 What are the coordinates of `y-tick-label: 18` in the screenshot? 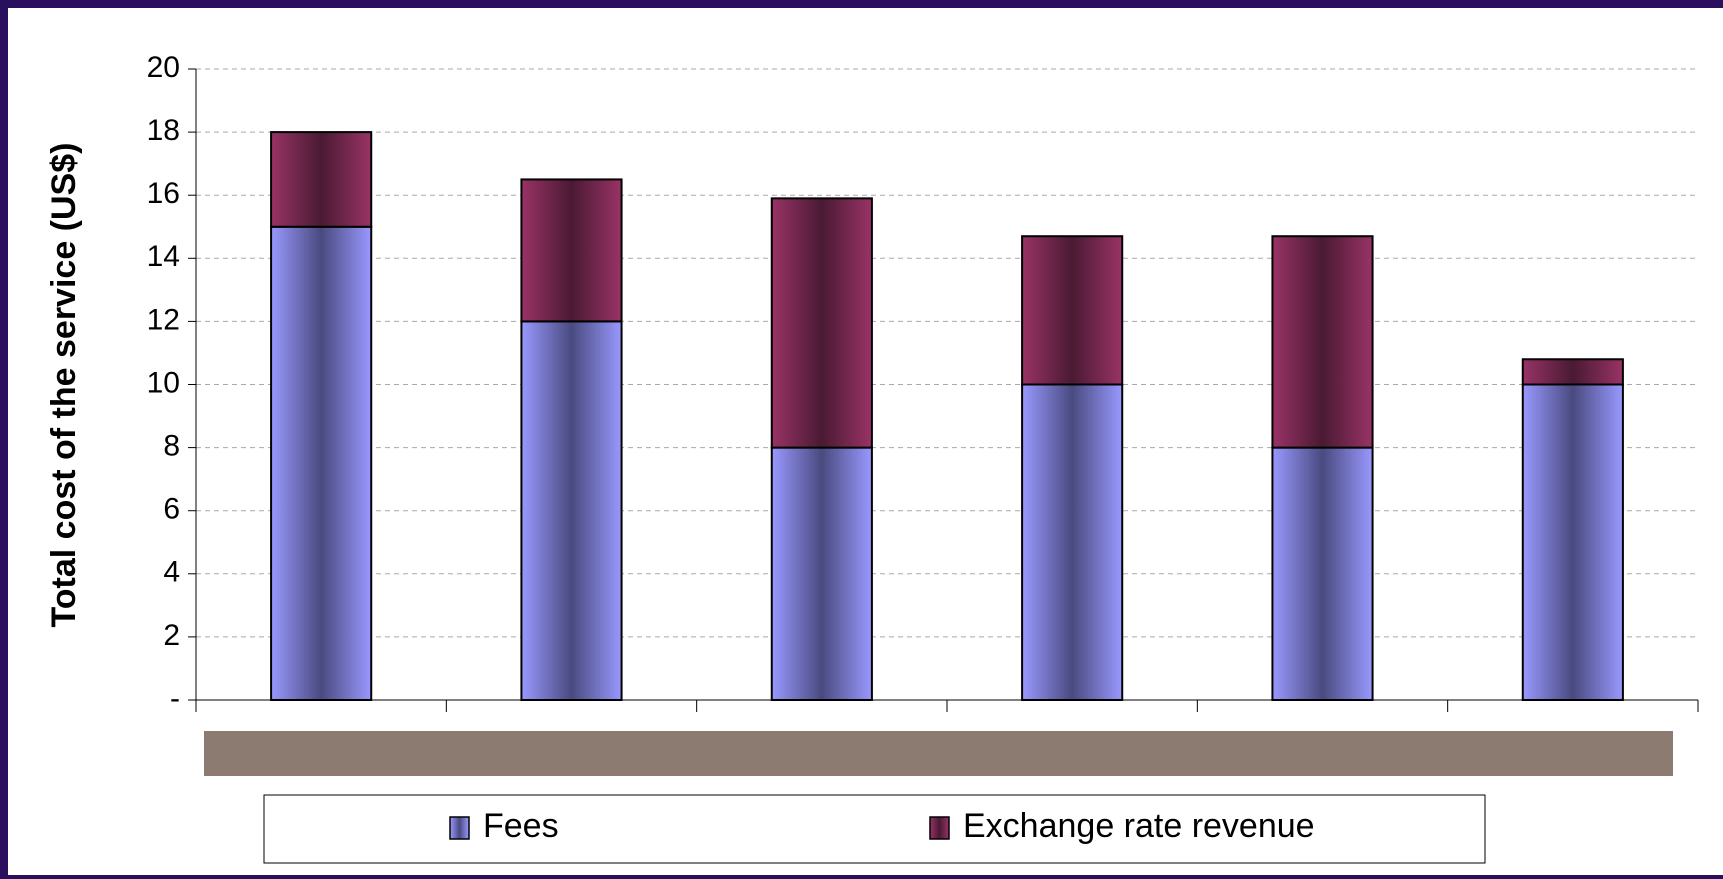 It's located at (163, 130).